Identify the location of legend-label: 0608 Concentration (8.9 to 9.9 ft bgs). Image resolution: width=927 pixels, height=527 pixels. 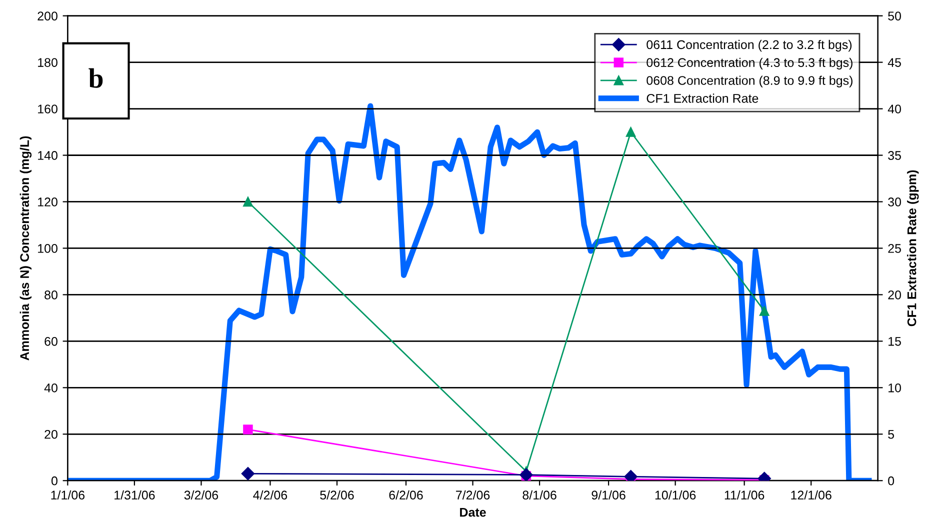
(749, 82).